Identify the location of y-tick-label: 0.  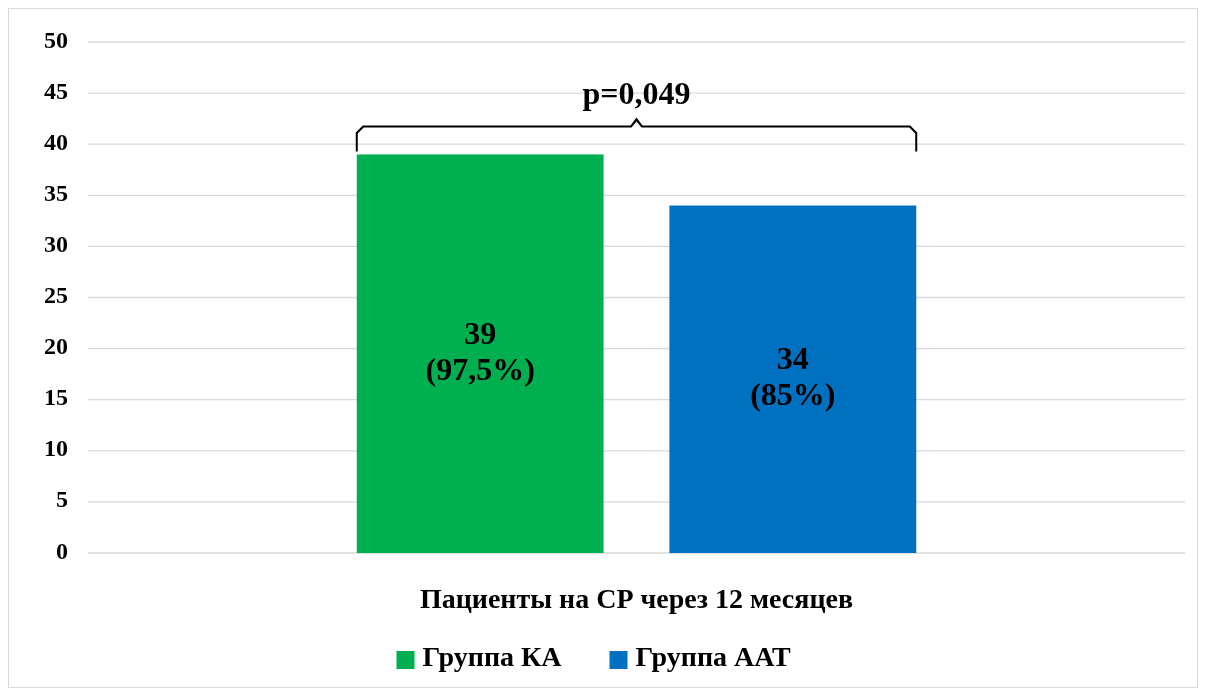
(62, 550).